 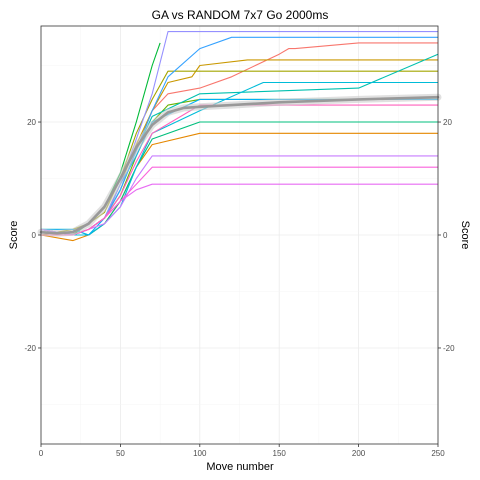 I want to click on x-tick-label: 150, so click(x=280, y=453).